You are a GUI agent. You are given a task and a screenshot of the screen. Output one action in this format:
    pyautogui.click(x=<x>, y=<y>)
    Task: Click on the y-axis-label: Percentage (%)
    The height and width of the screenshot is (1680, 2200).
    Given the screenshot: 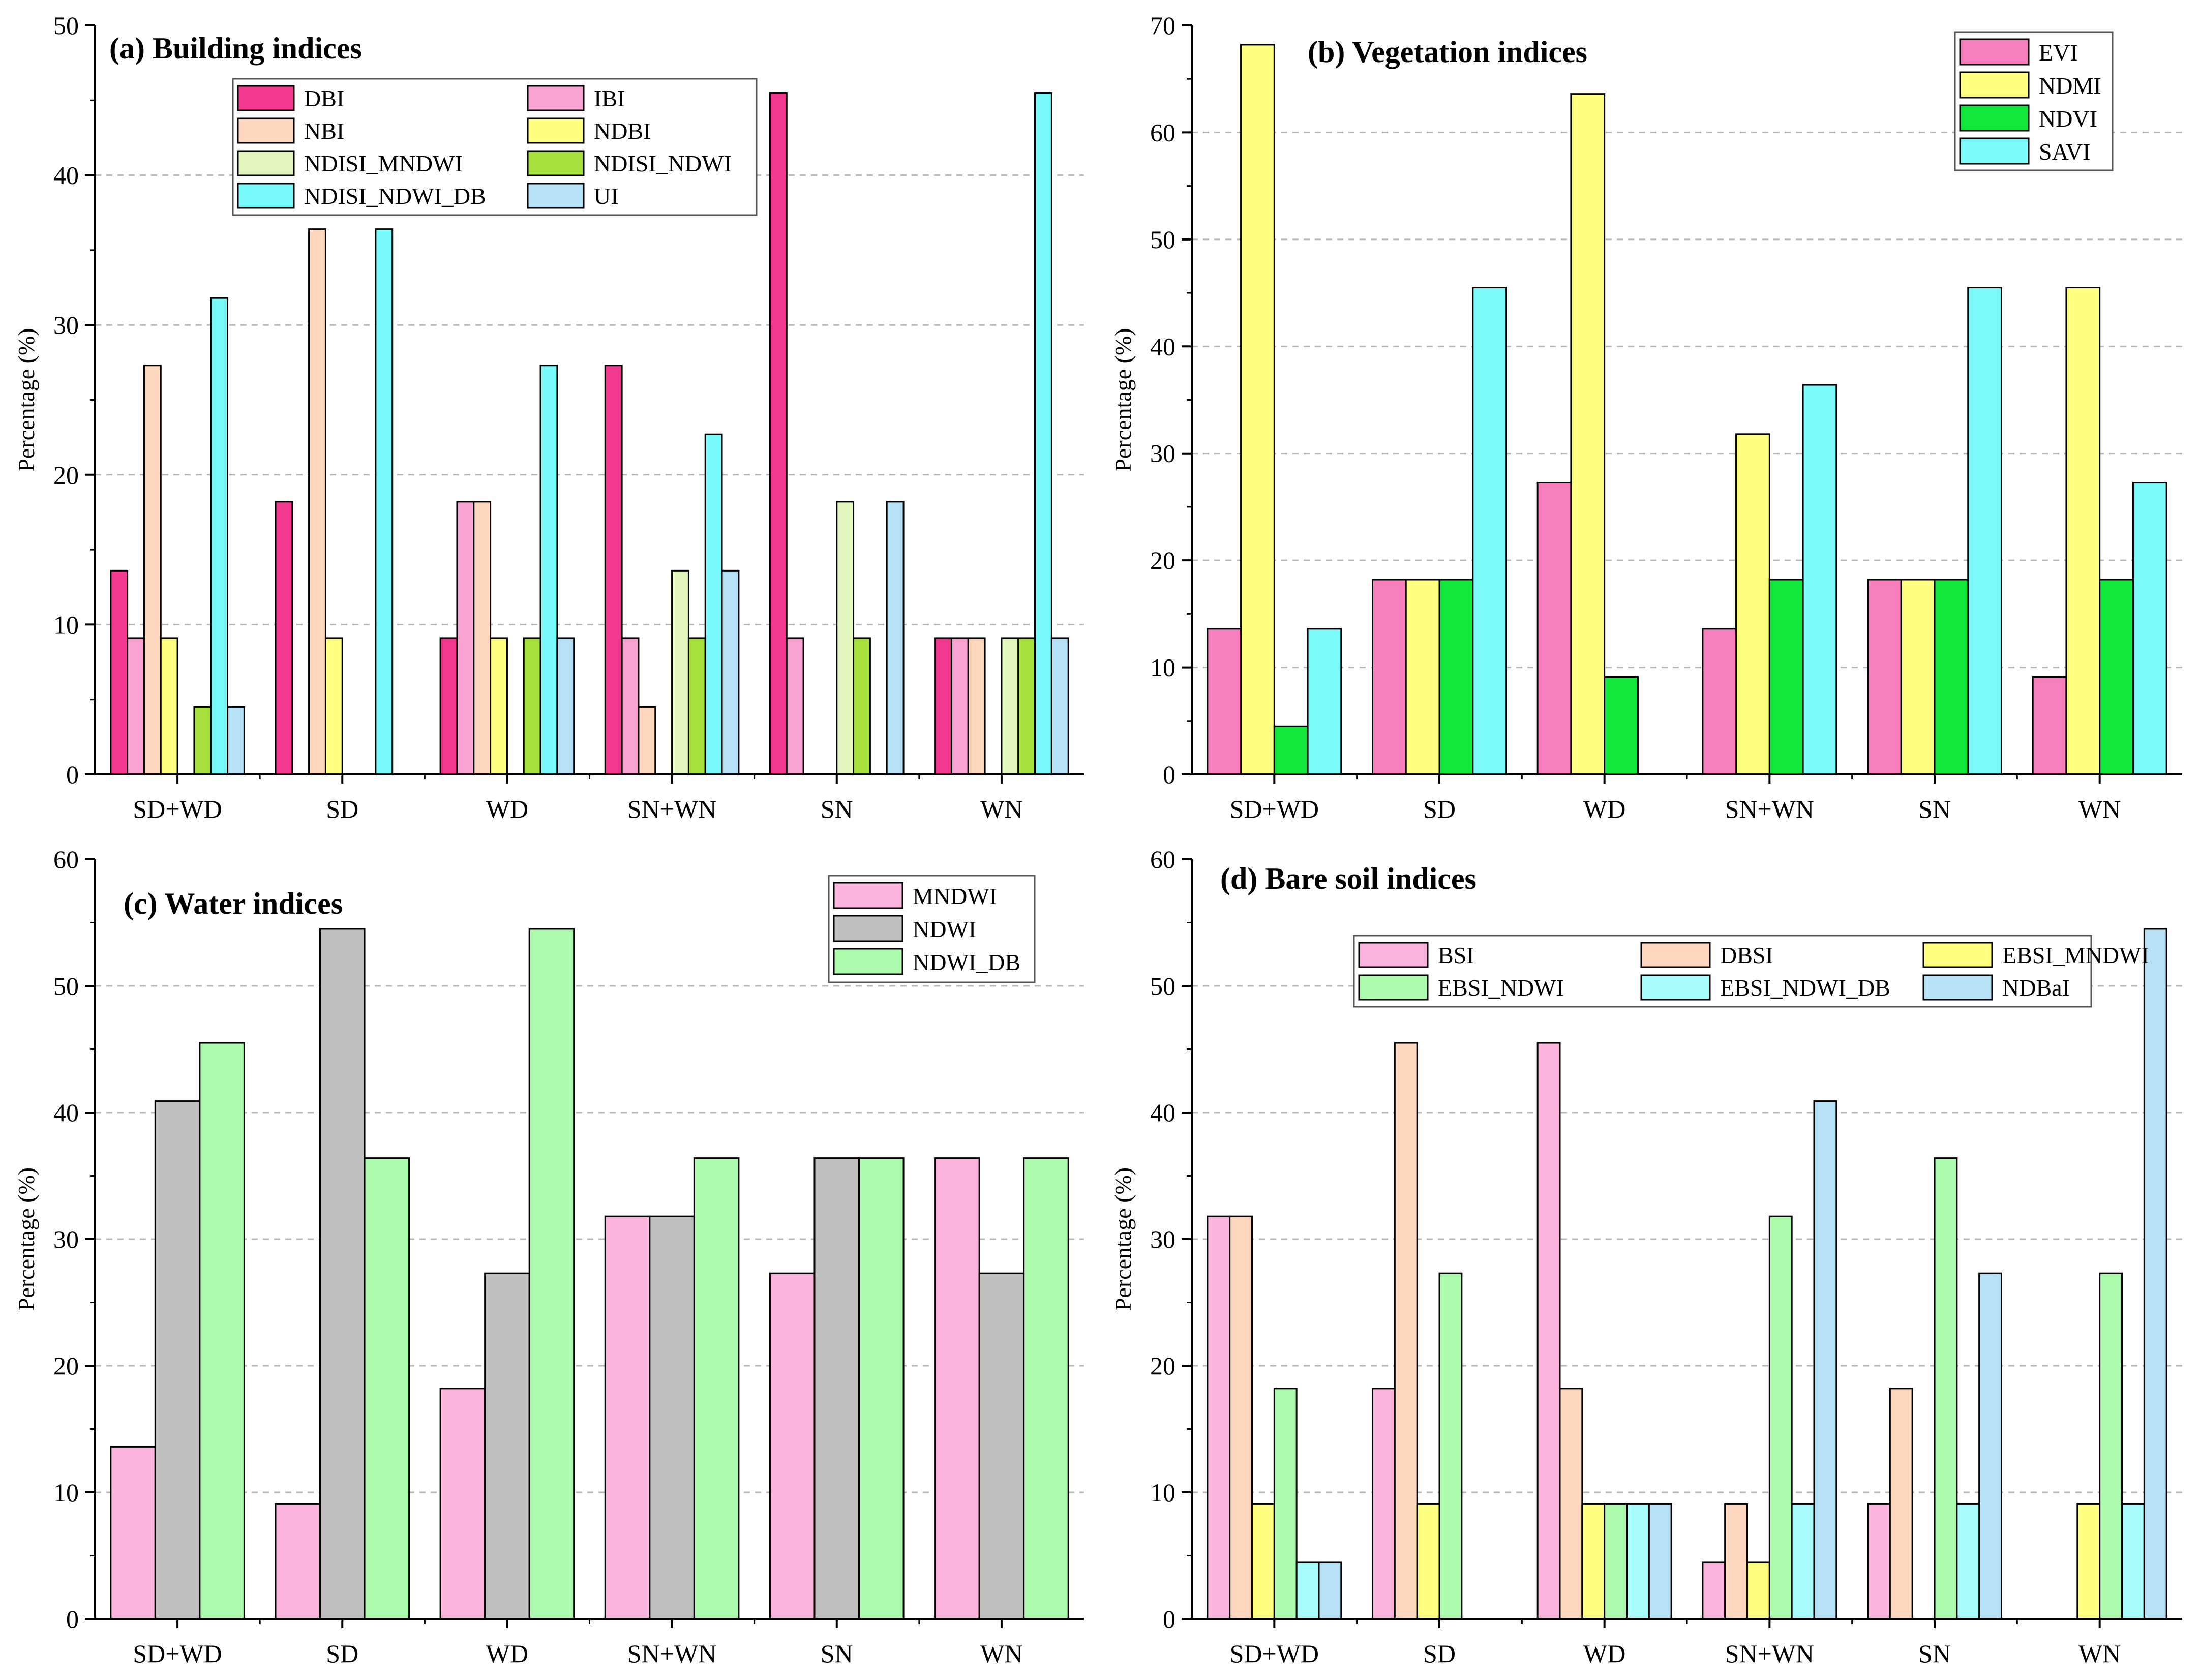 What is the action you would take?
    pyautogui.click(x=1123, y=1239)
    